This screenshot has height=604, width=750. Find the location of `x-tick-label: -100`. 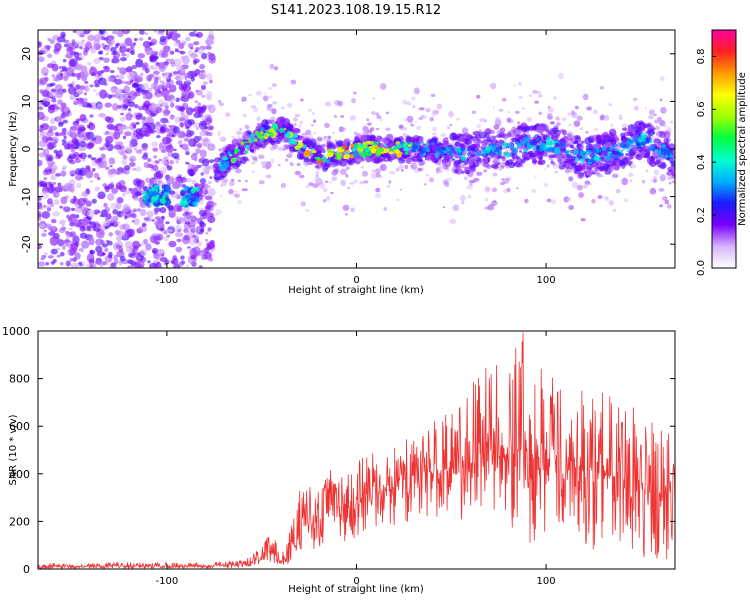

x-tick-label: -100 is located at coordinates (167, 581).